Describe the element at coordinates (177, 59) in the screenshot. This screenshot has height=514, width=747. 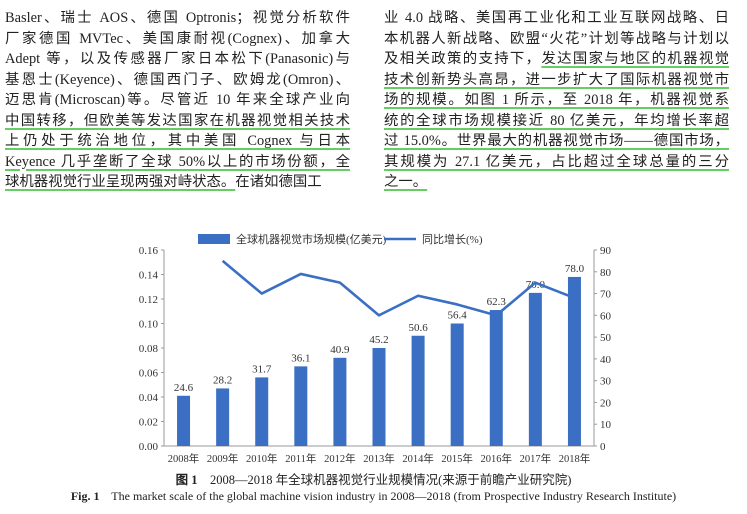
I see `left-column-line: Adept 等，以及传感器厂家日本松下(Panasonic)与` at that location.